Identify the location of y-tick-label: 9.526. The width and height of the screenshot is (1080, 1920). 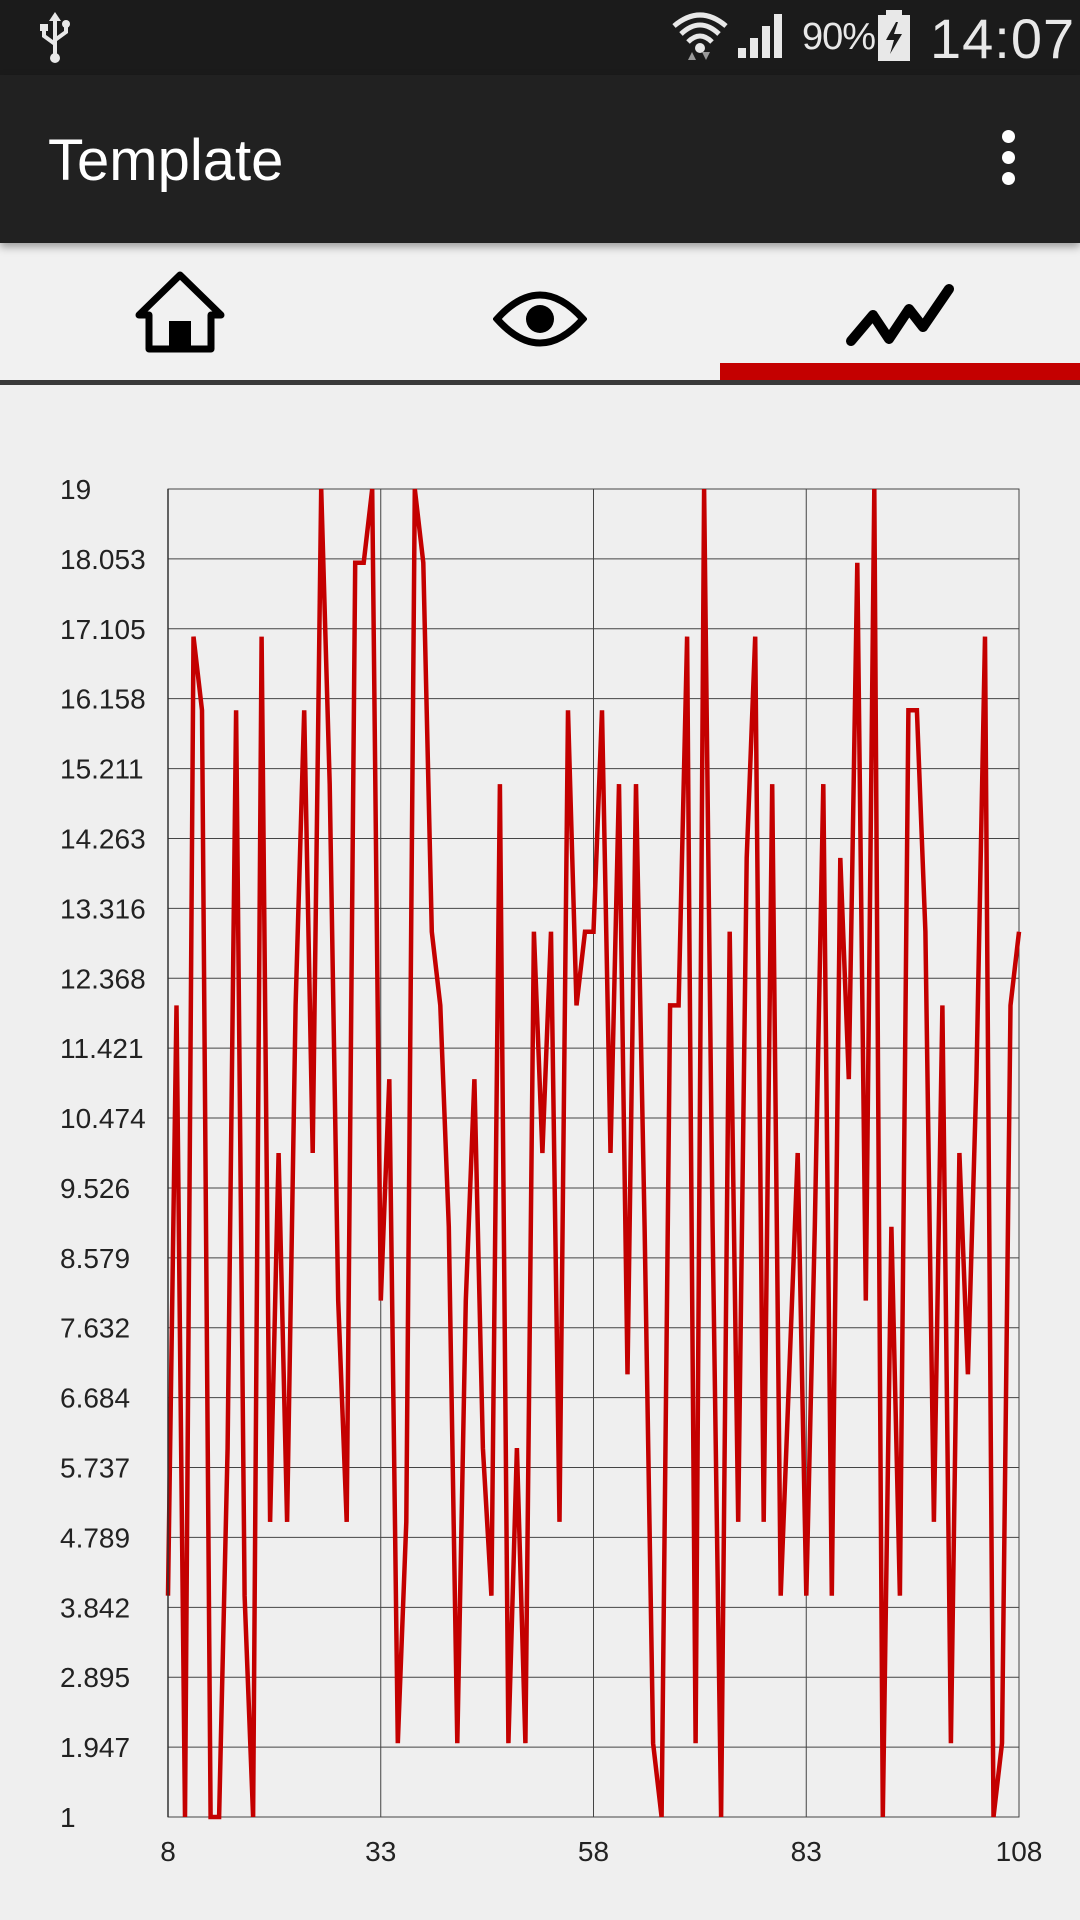
(95, 1188).